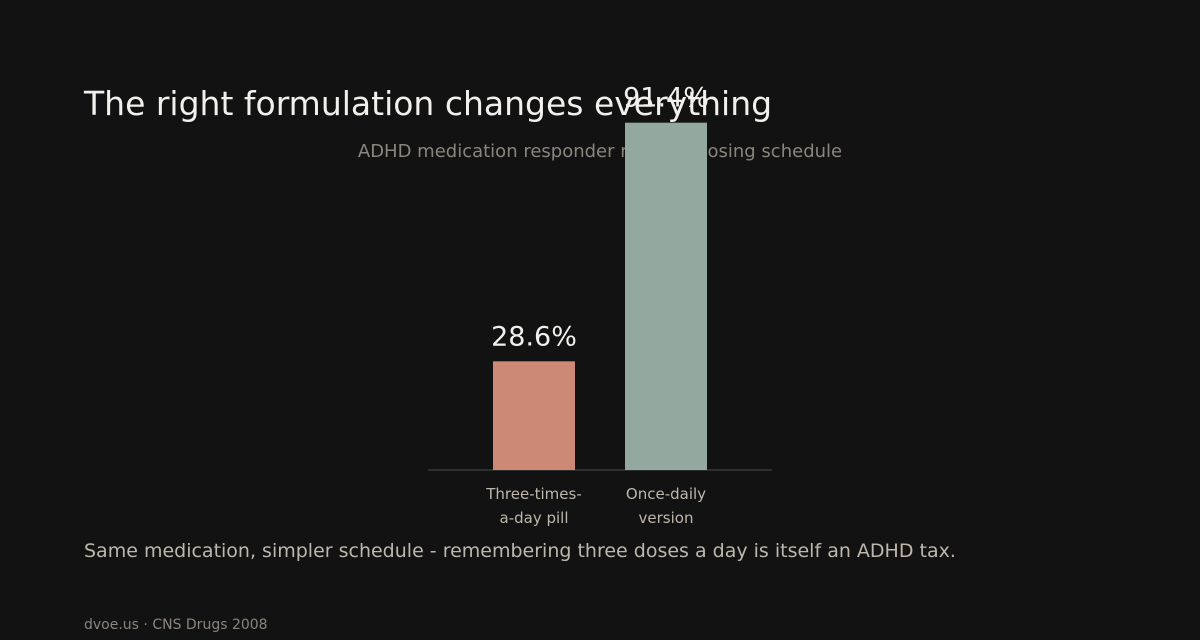 The width and height of the screenshot is (1200, 640). Describe the element at coordinates (534, 336) in the screenshot. I see `bar-value-label-1: 28.6%` at that location.